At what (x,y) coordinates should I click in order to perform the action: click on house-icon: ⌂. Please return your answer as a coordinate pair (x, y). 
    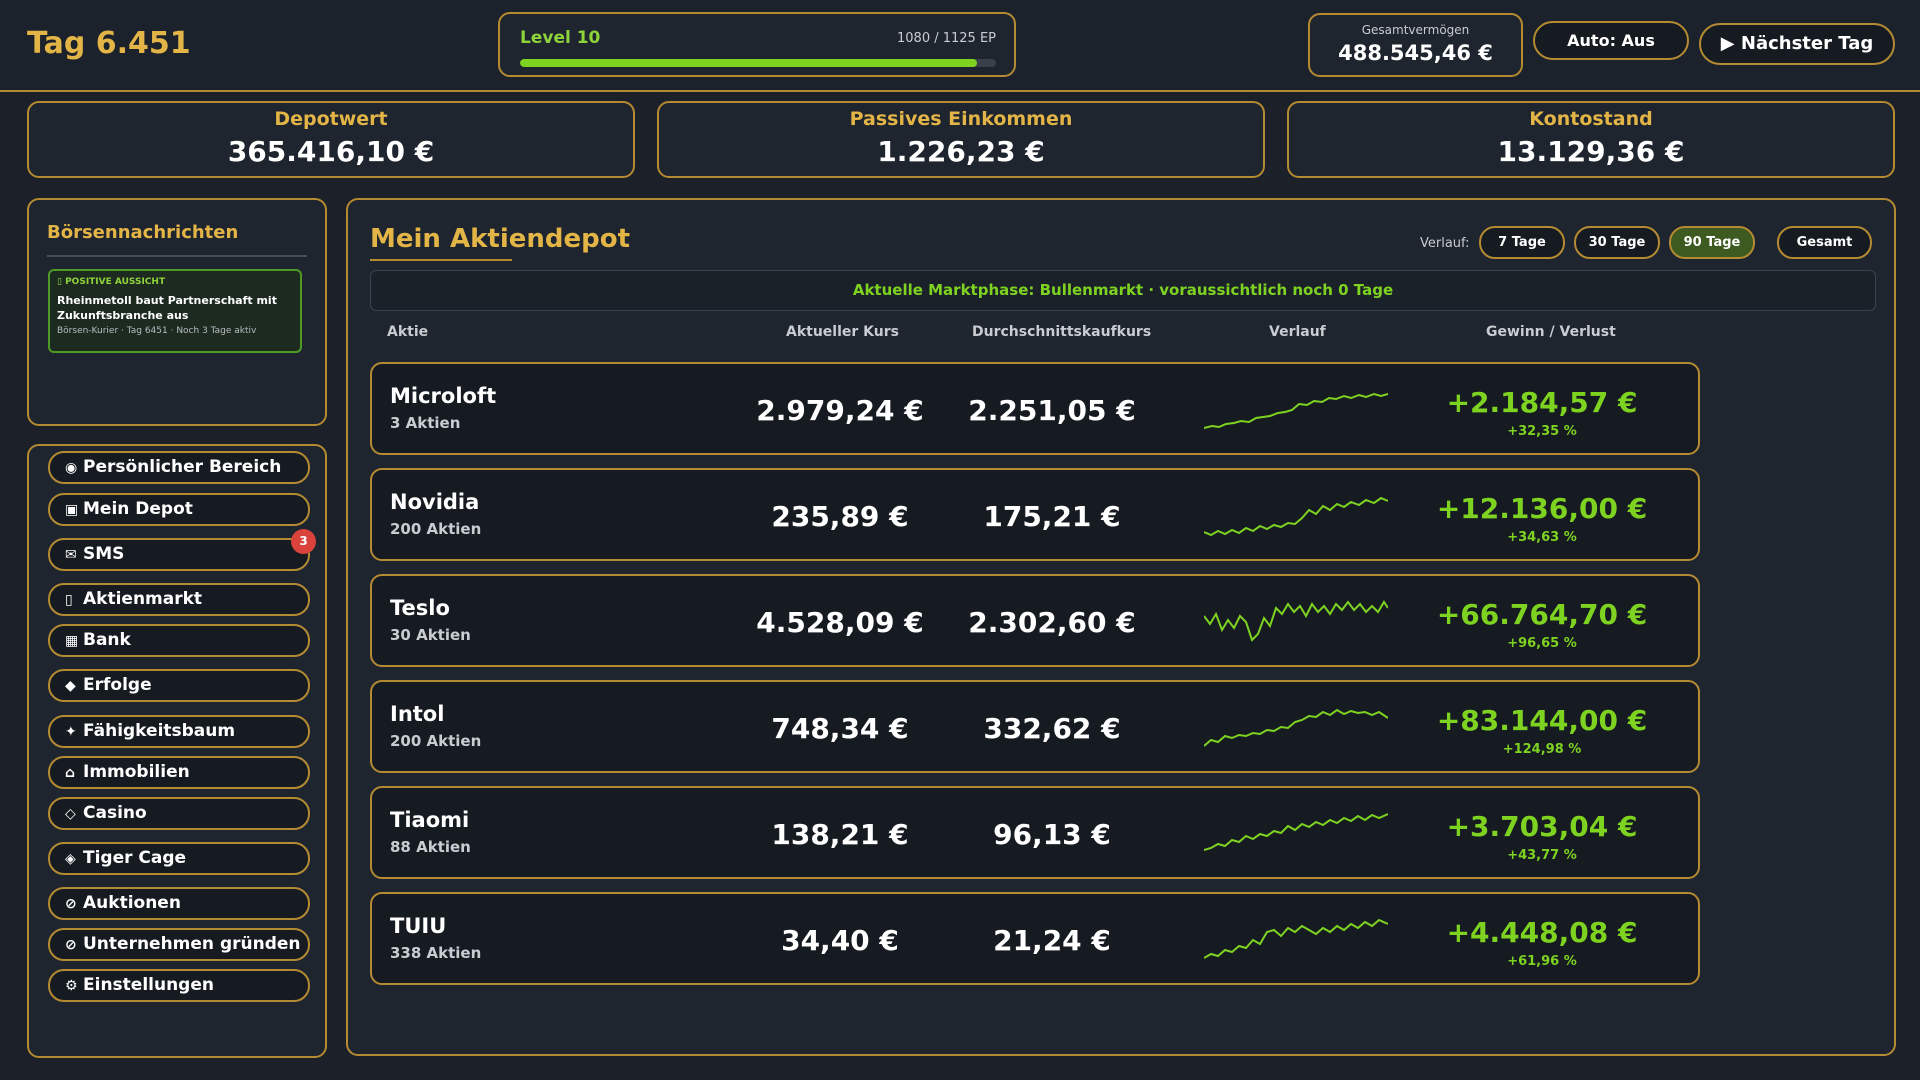
    Looking at the image, I should click on (70, 773).